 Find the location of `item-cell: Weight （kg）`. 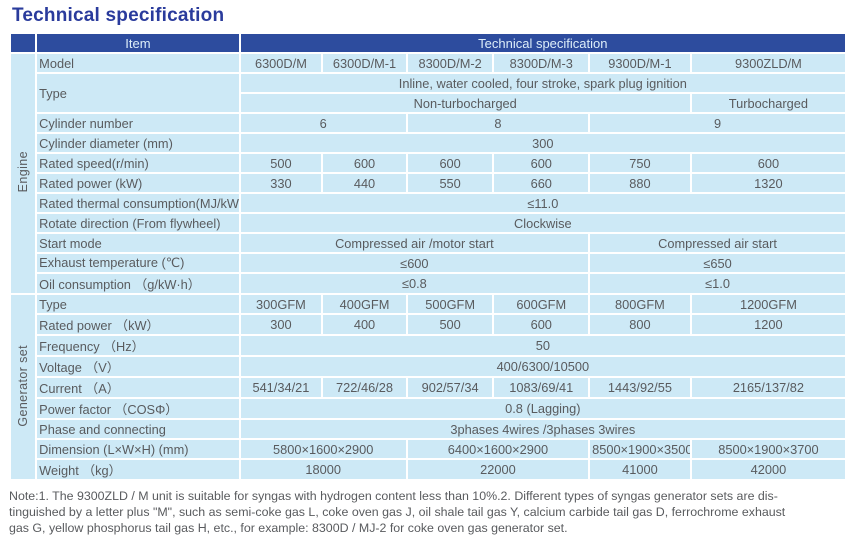

item-cell: Weight （kg） is located at coordinates (138, 469).